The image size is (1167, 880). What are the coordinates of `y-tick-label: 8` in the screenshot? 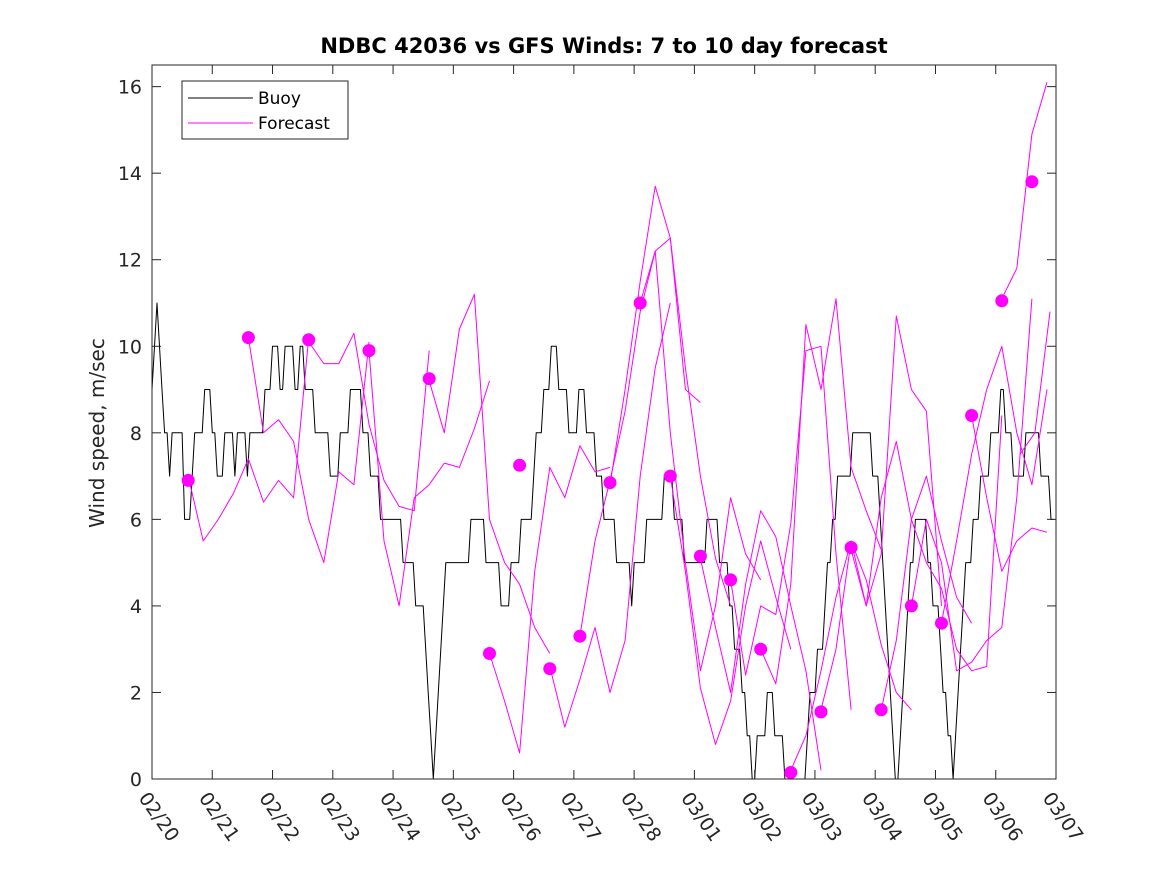 It's located at (136, 434).